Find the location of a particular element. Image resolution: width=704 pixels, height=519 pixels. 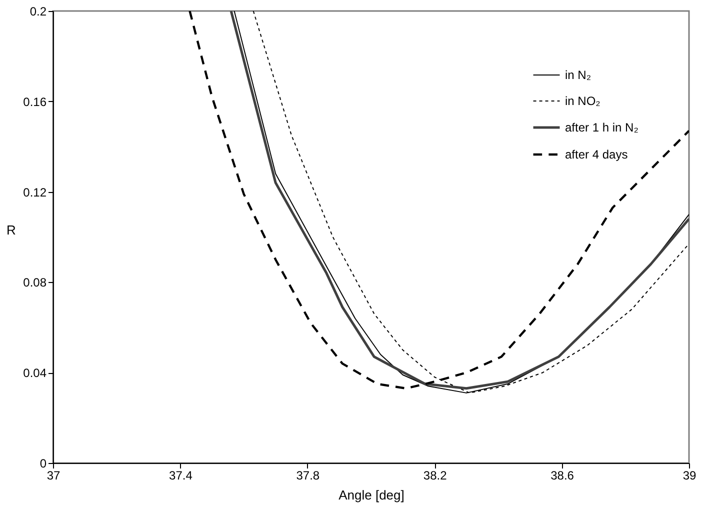

y-tick-label: 0.12 is located at coordinates (35, 192).